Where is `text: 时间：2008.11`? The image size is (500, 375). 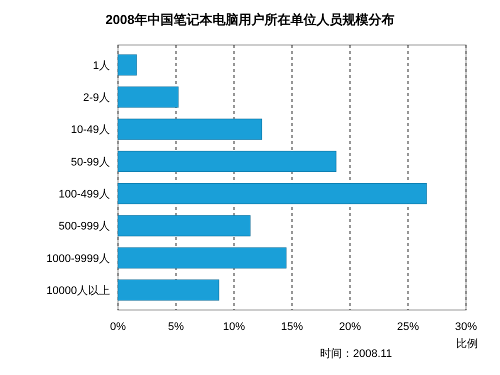
text: 时间：2008.11 is located at coordinates (356, 353).